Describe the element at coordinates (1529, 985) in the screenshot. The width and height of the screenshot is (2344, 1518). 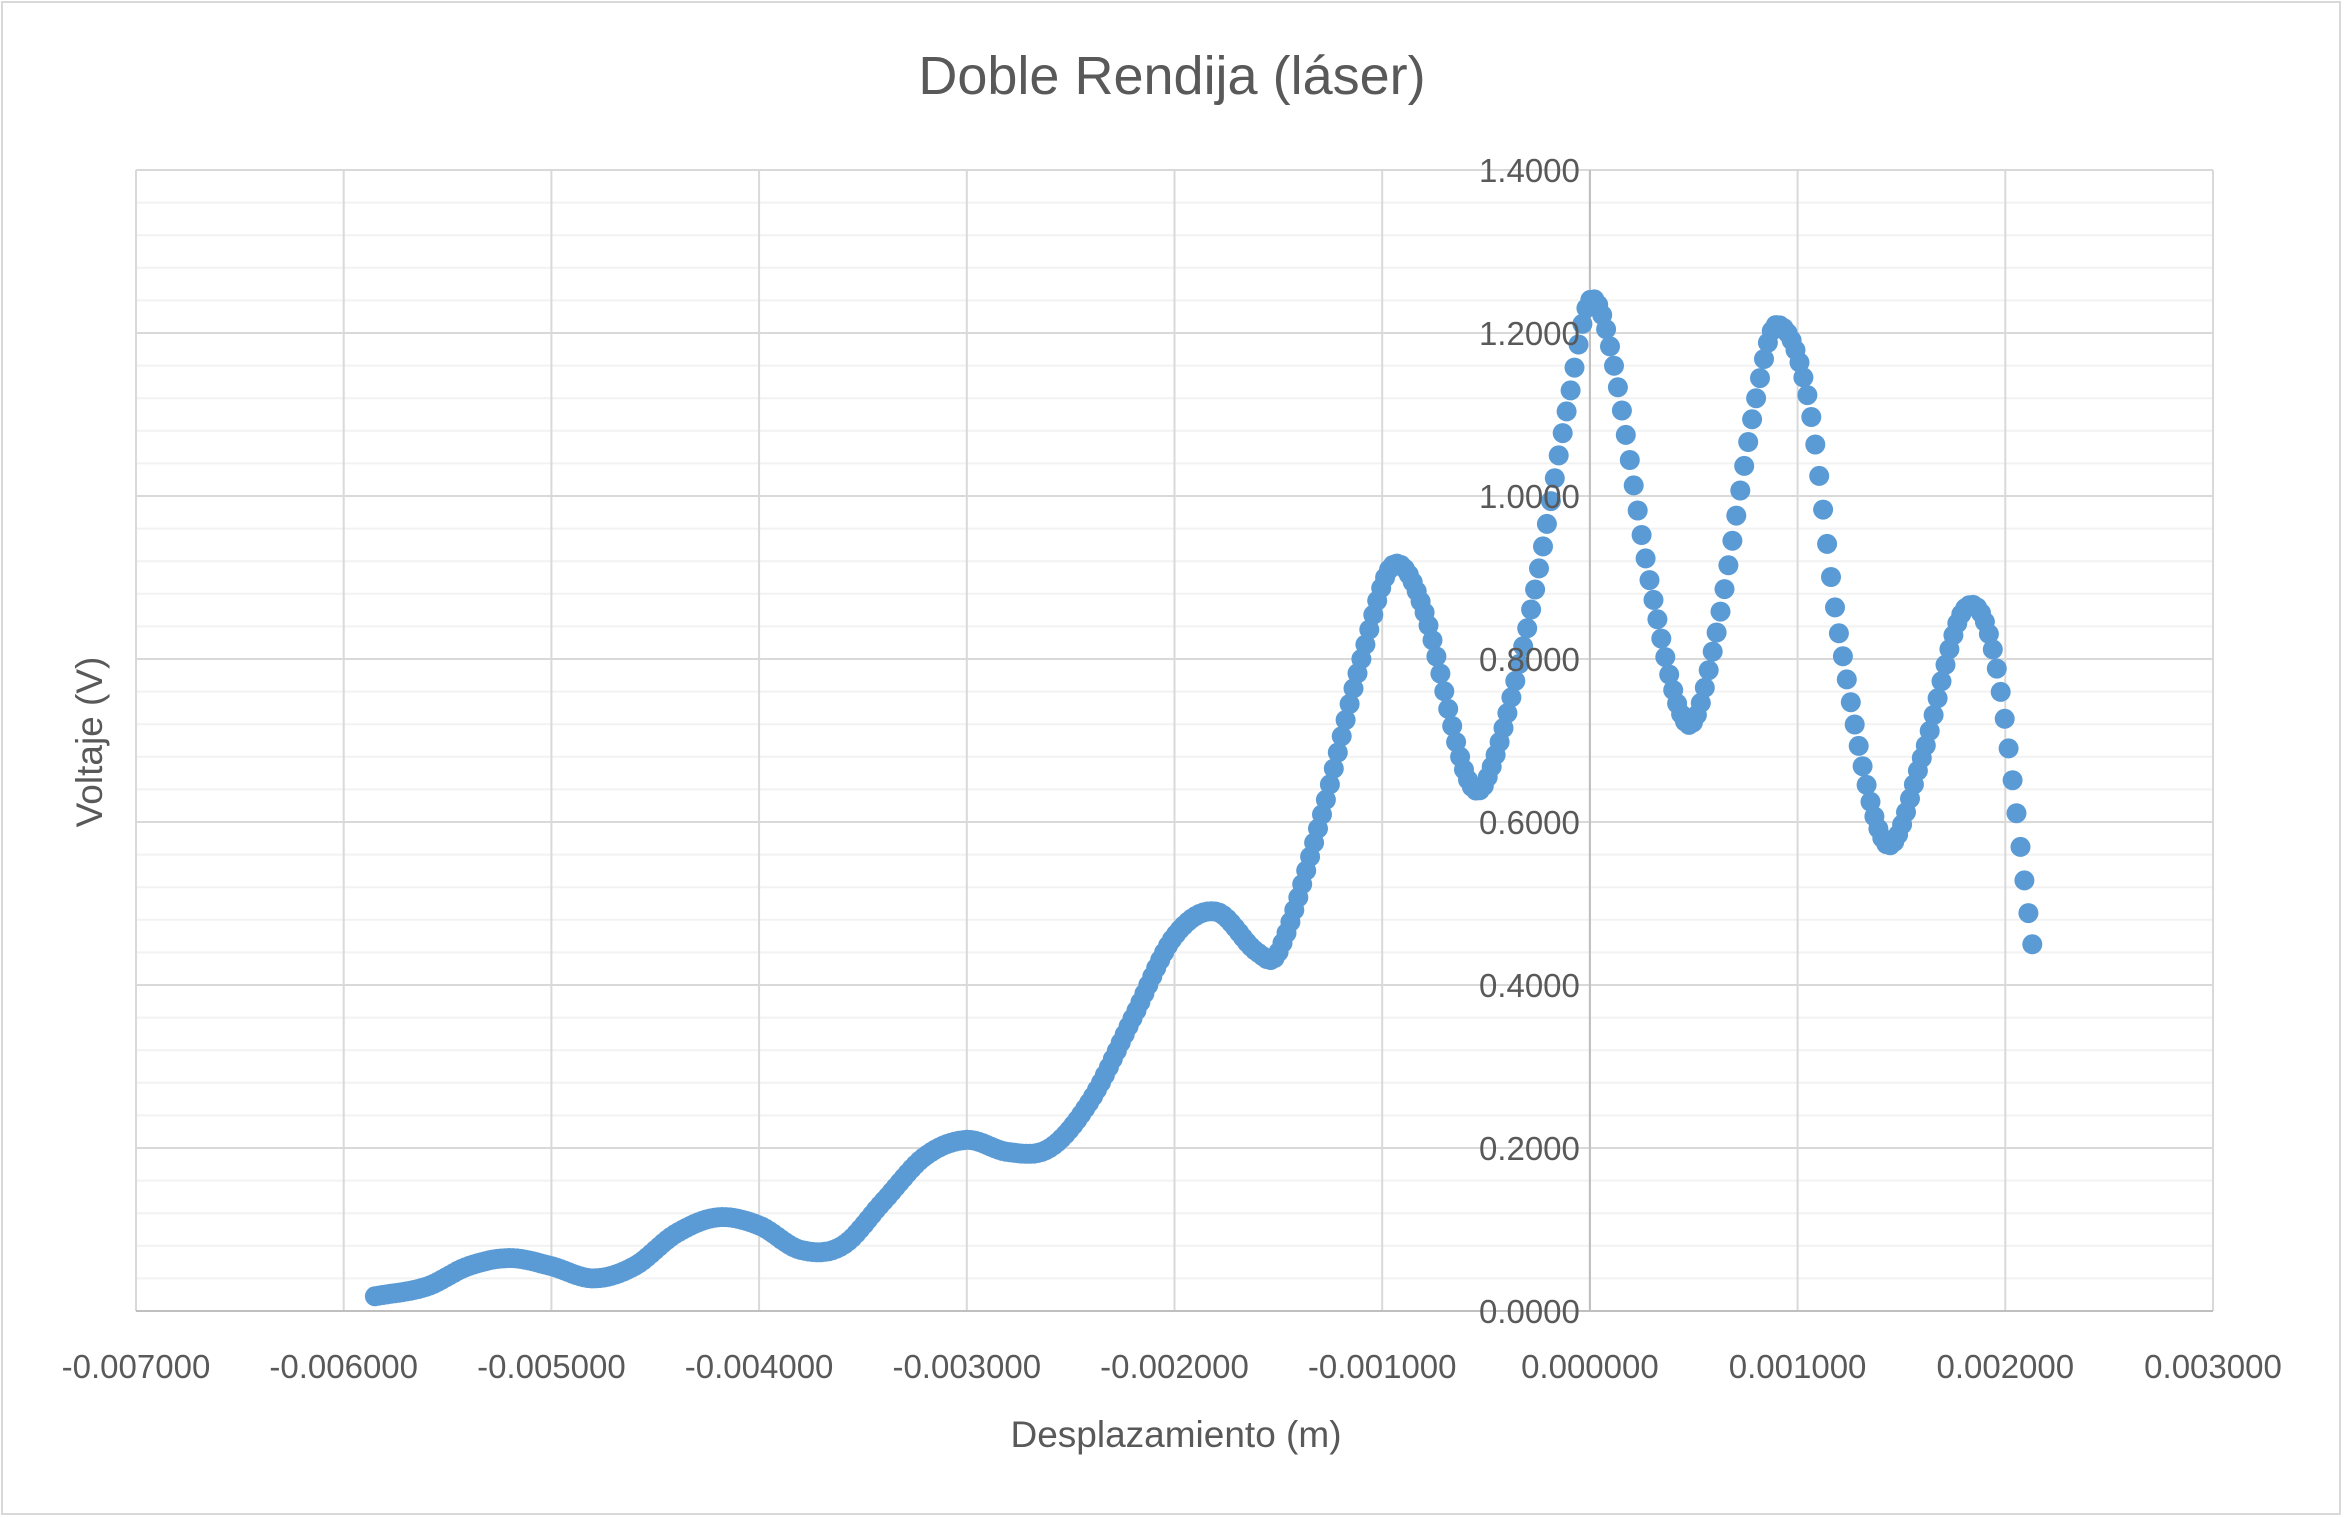
I see `y-tick-label: 0.4000` at that location.